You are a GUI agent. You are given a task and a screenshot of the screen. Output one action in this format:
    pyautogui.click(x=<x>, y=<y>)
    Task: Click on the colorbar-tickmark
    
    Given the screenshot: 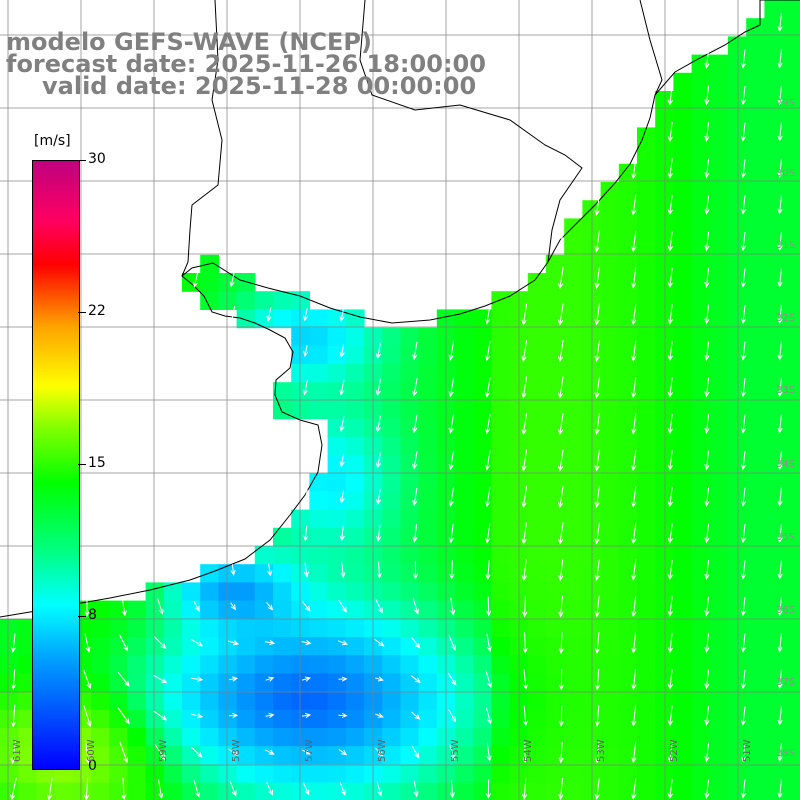 What is the action you would take?
    pyautogui.click(x=82, y=464)
    